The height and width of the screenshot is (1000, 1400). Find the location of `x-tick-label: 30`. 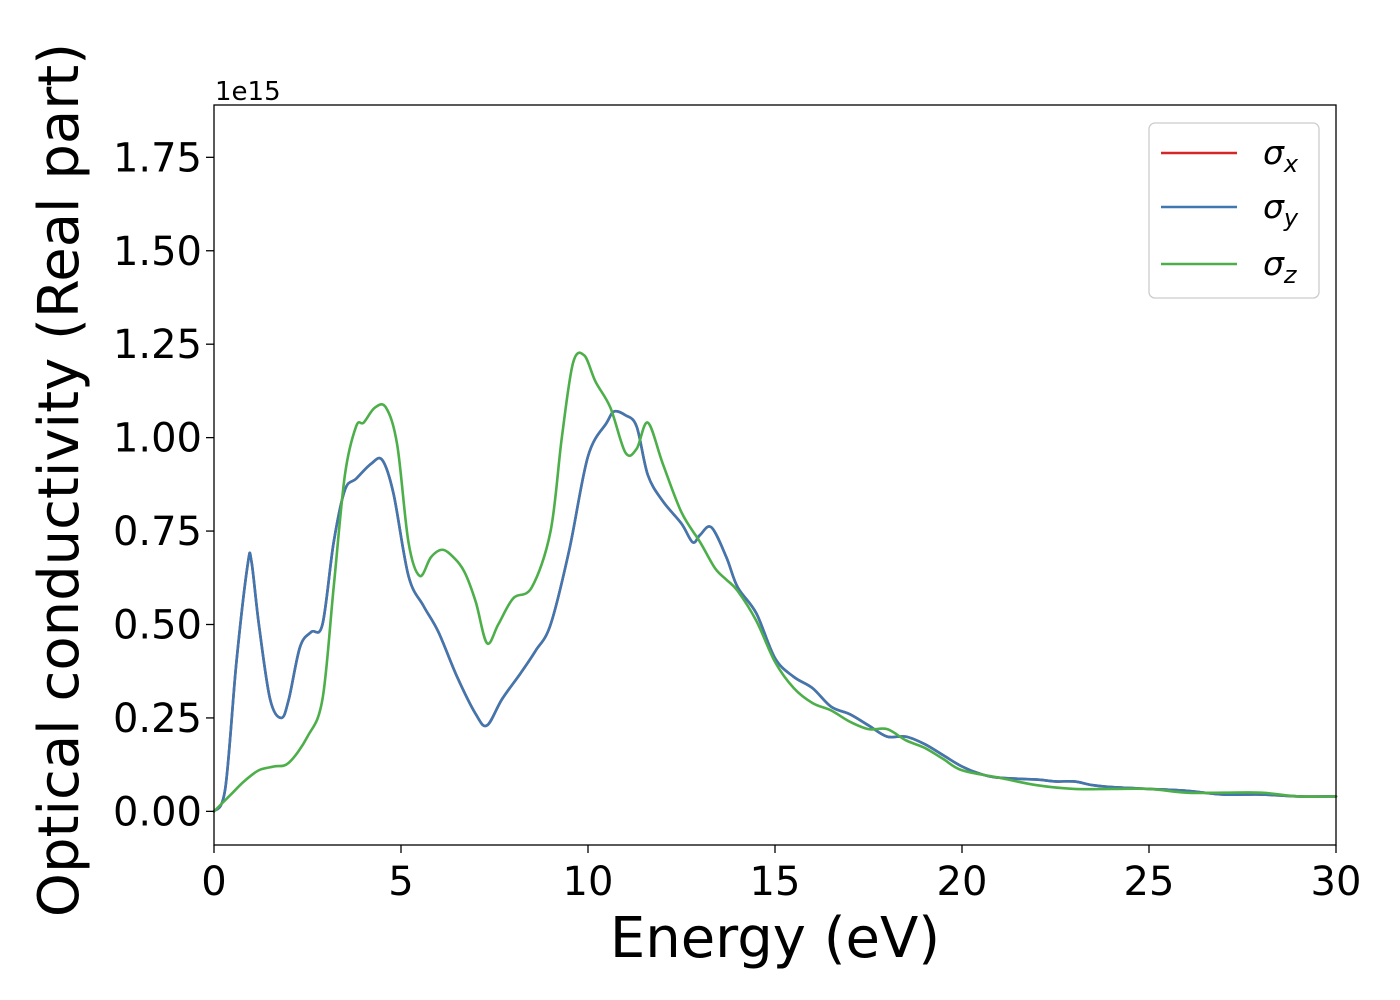

x-tick-label: 30 is located at coordinates (1336, 882).